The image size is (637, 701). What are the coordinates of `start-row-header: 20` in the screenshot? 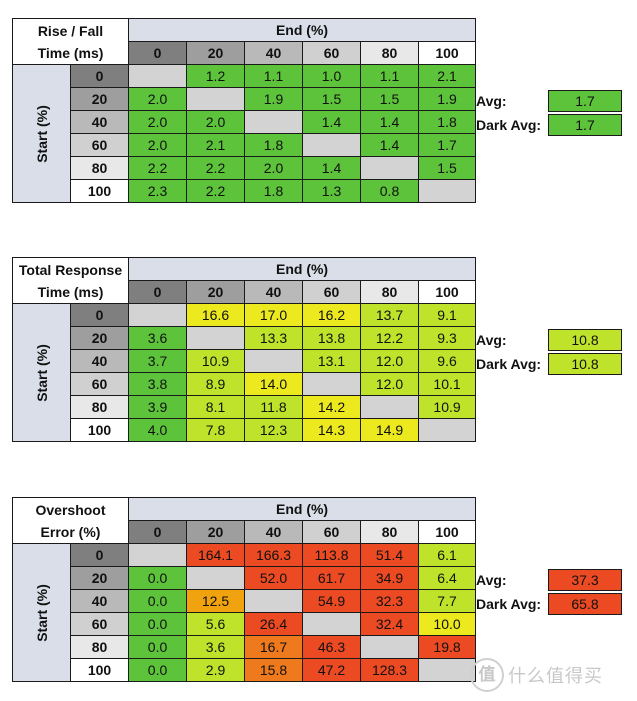 It's located at (99, 99).